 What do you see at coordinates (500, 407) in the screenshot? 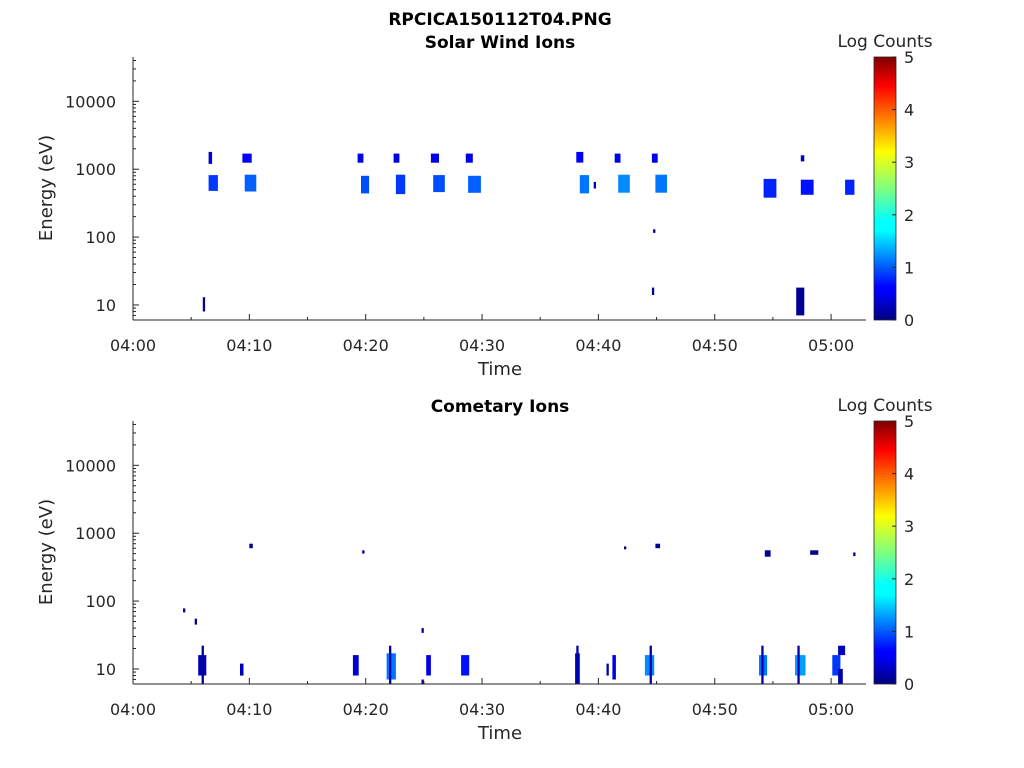
I see `cometary-ions-title: Cometary Ions` at bounding box center [500, 407].